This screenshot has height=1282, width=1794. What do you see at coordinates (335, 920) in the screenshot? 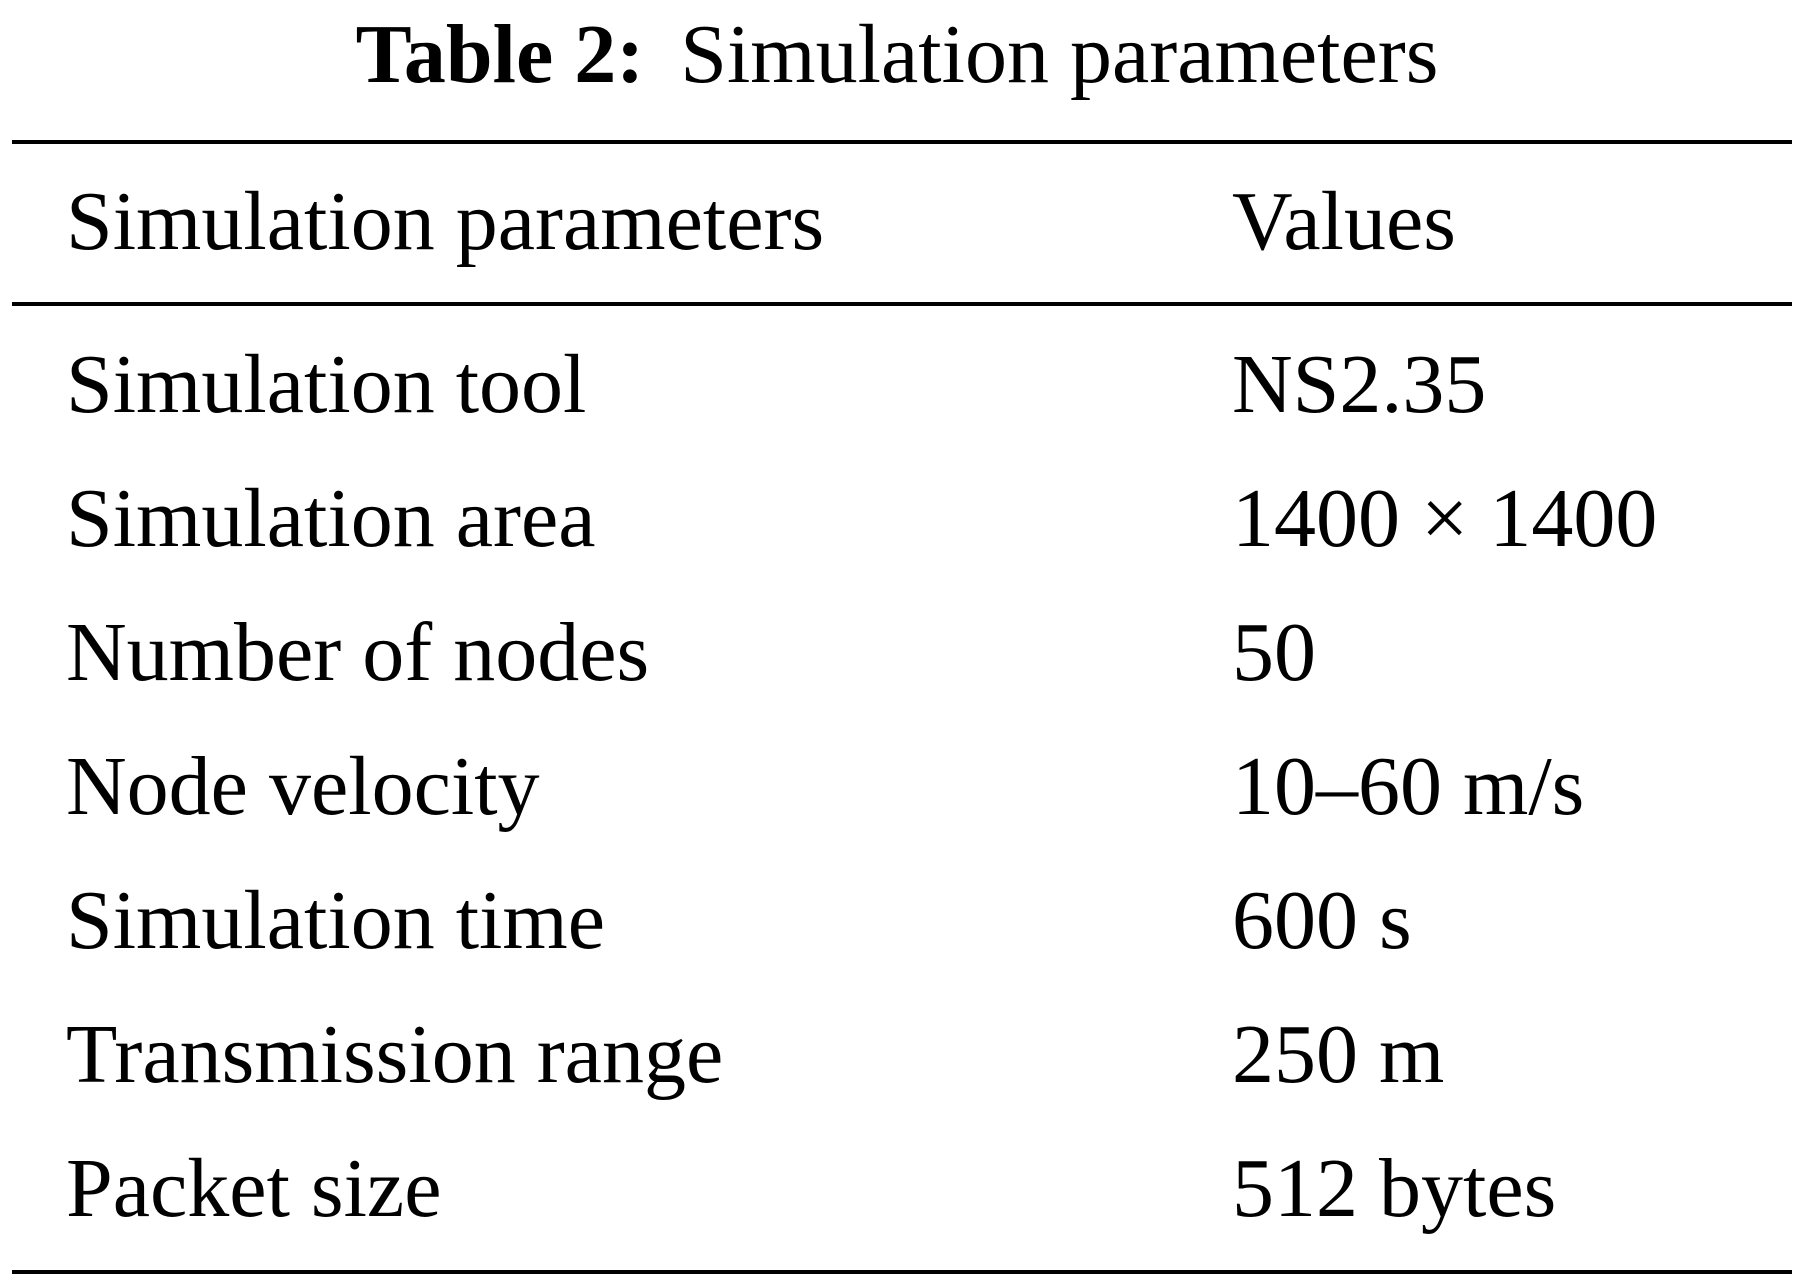
I see `parameter-cell: Simulation time` at bounding box center [335, 920].